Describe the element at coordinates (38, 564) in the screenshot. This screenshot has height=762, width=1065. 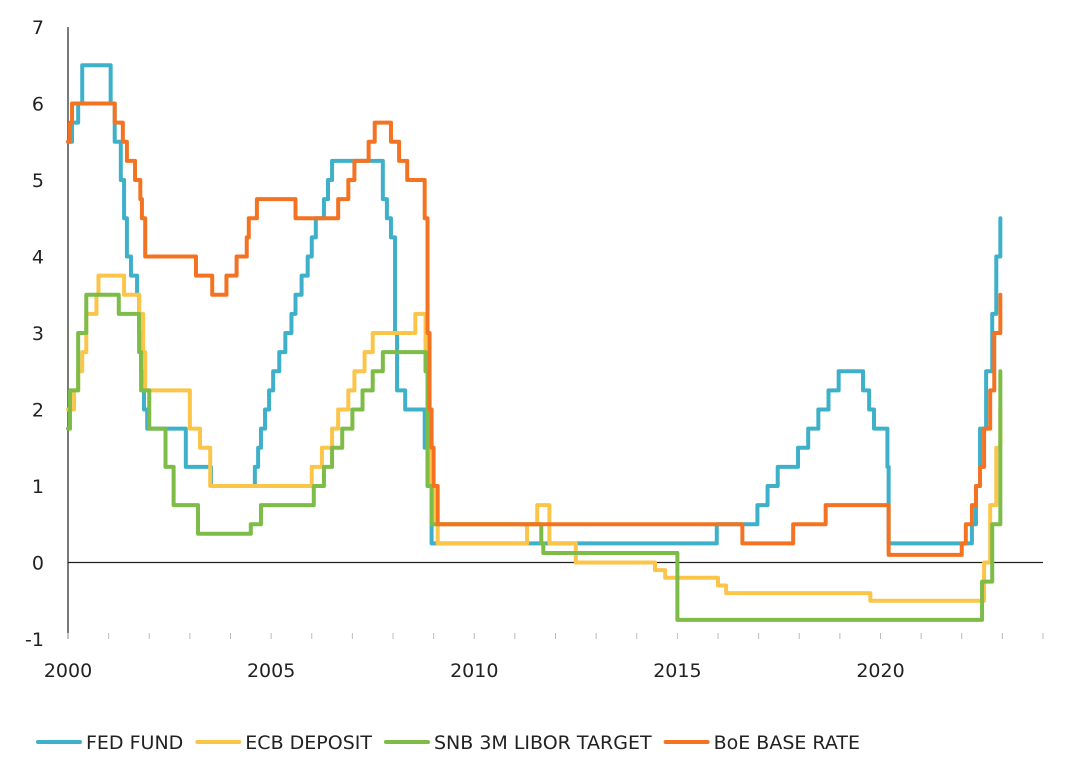
I see `y-tick-label: 0` at that location.